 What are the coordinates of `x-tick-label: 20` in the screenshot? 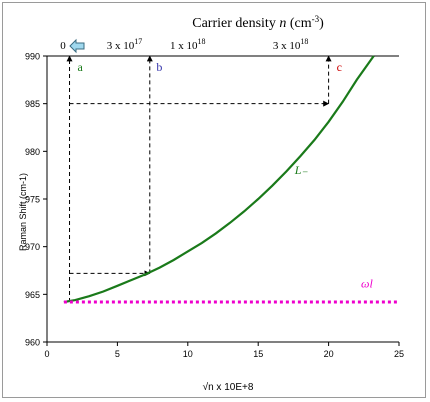 It's located at (329, 354).